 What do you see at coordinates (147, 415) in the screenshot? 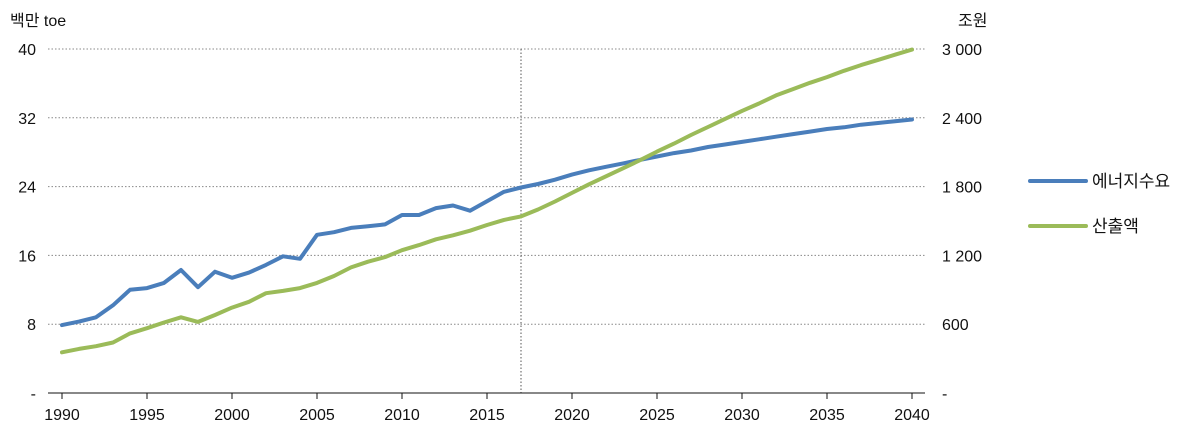
I see `x-tick-label: 1995` at bounding box center [147, 415].